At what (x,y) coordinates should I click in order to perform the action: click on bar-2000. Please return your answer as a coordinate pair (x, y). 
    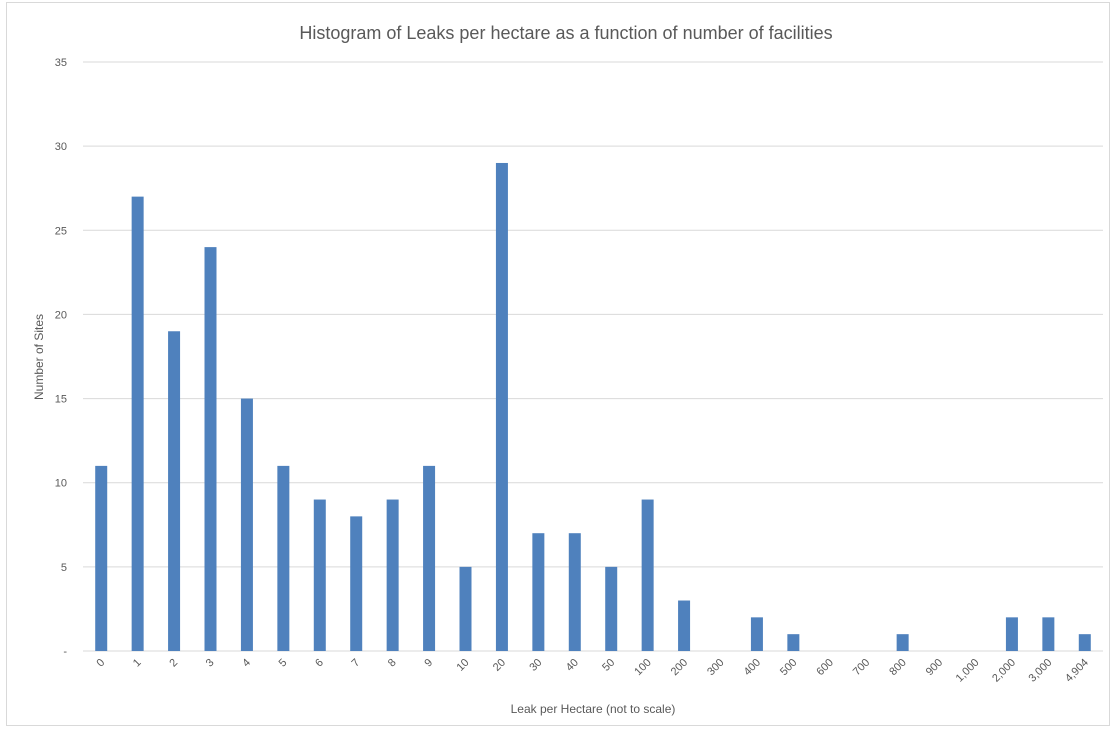
    Looking at the image, I should click on (1011, 634).